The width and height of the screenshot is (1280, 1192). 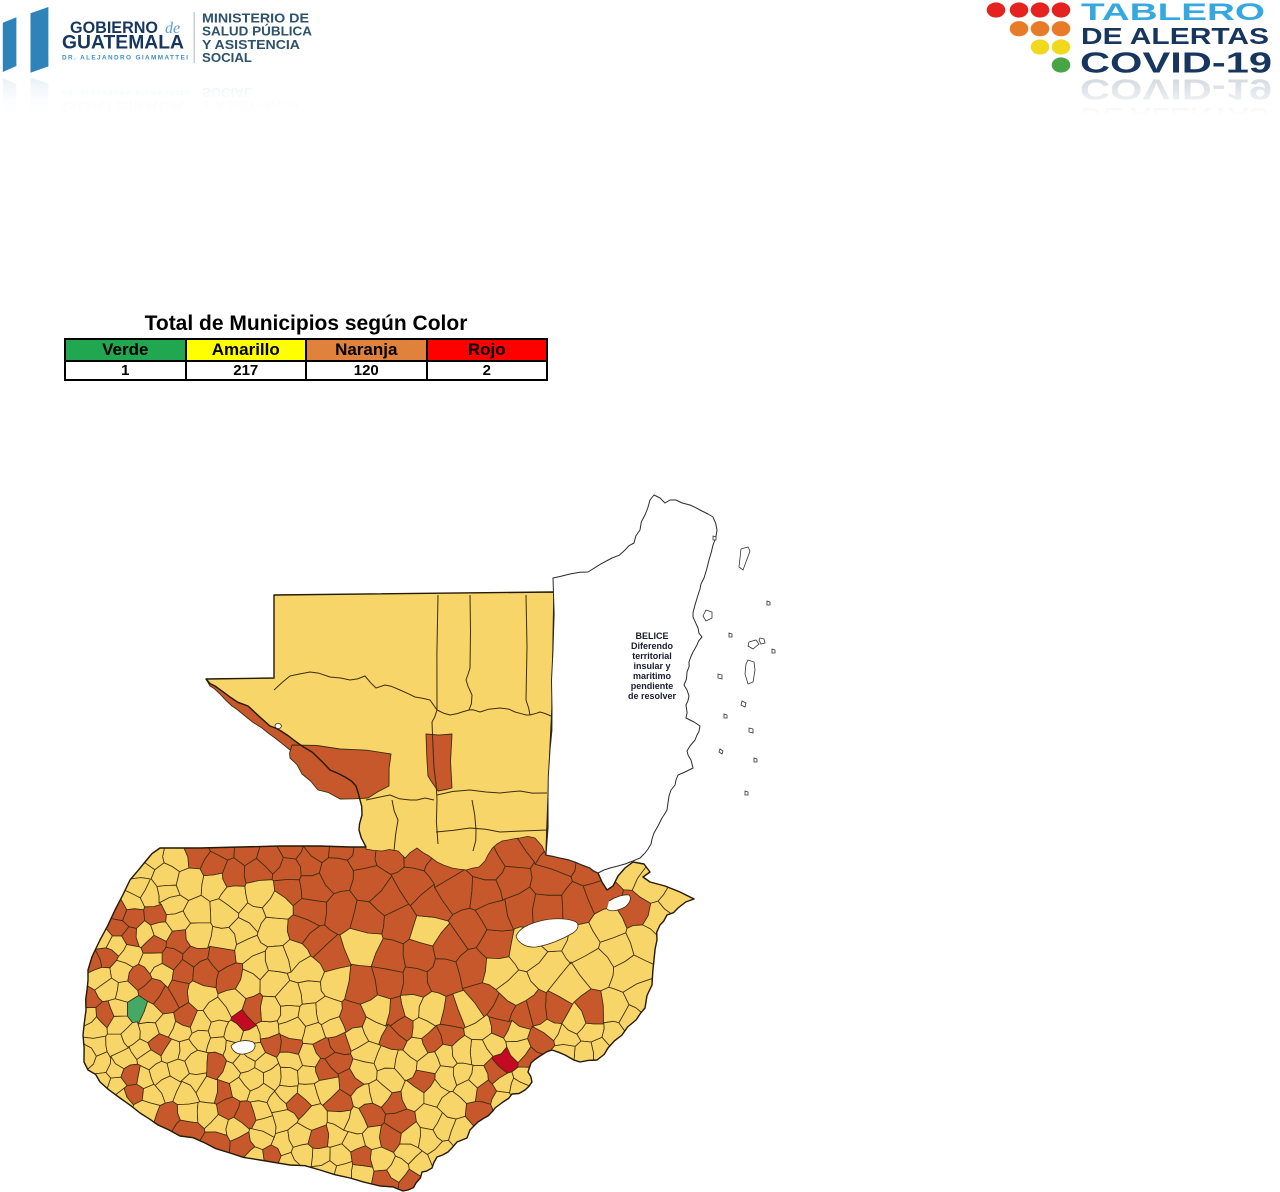 I want to click on svg-text: DR. ALEJANDRO GIAMMATTEI, so click(x=125, y=58).